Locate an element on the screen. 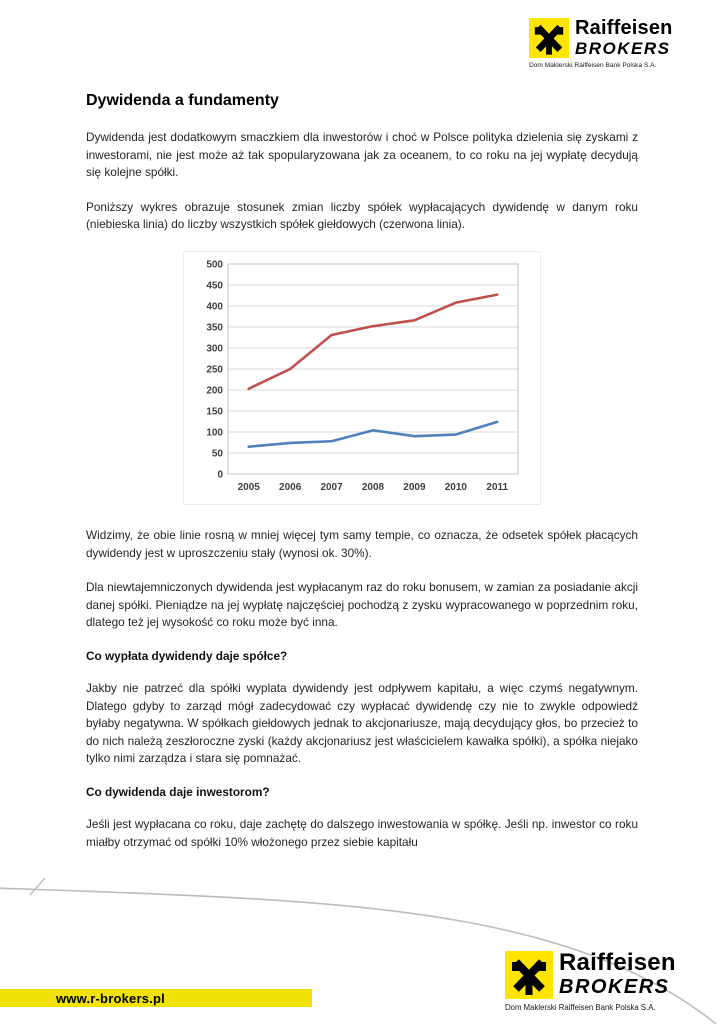 The height and width of the screenshot is (1024, 725). website-link: www.r-brokers.pl is located at coordinates (110, 998).